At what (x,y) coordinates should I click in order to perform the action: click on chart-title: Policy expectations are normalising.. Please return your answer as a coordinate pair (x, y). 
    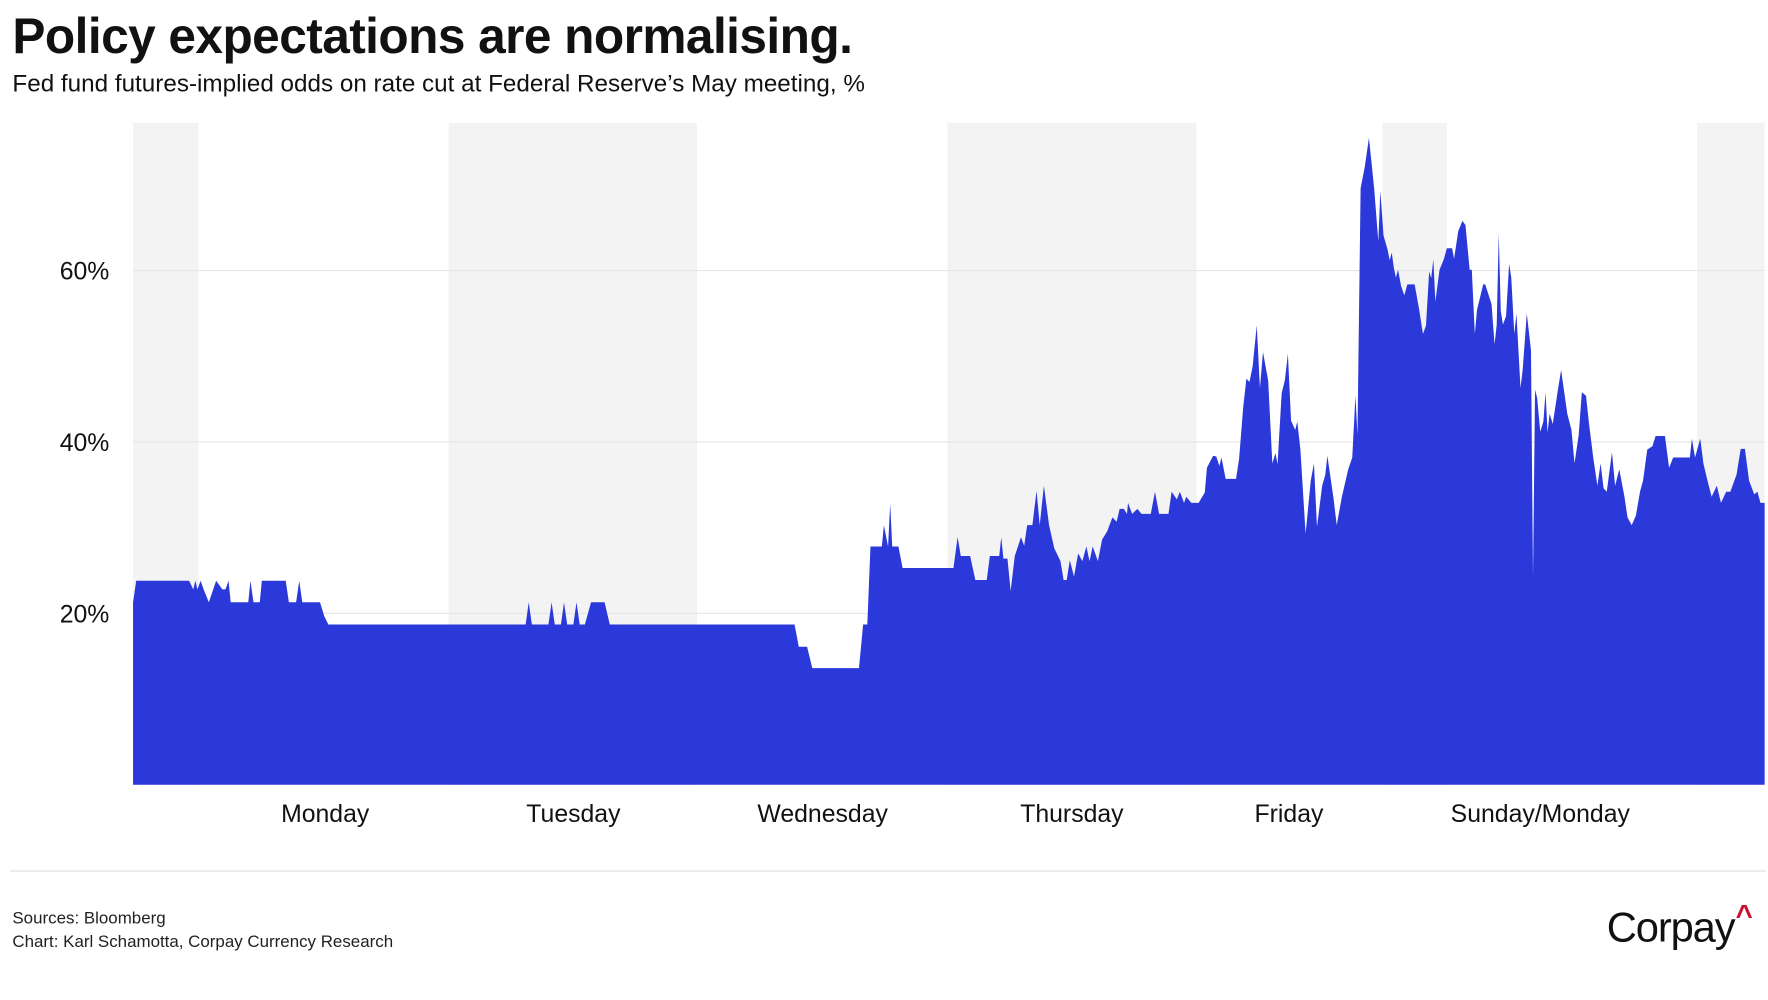
    Looking at the image, I should click on (432, 37).